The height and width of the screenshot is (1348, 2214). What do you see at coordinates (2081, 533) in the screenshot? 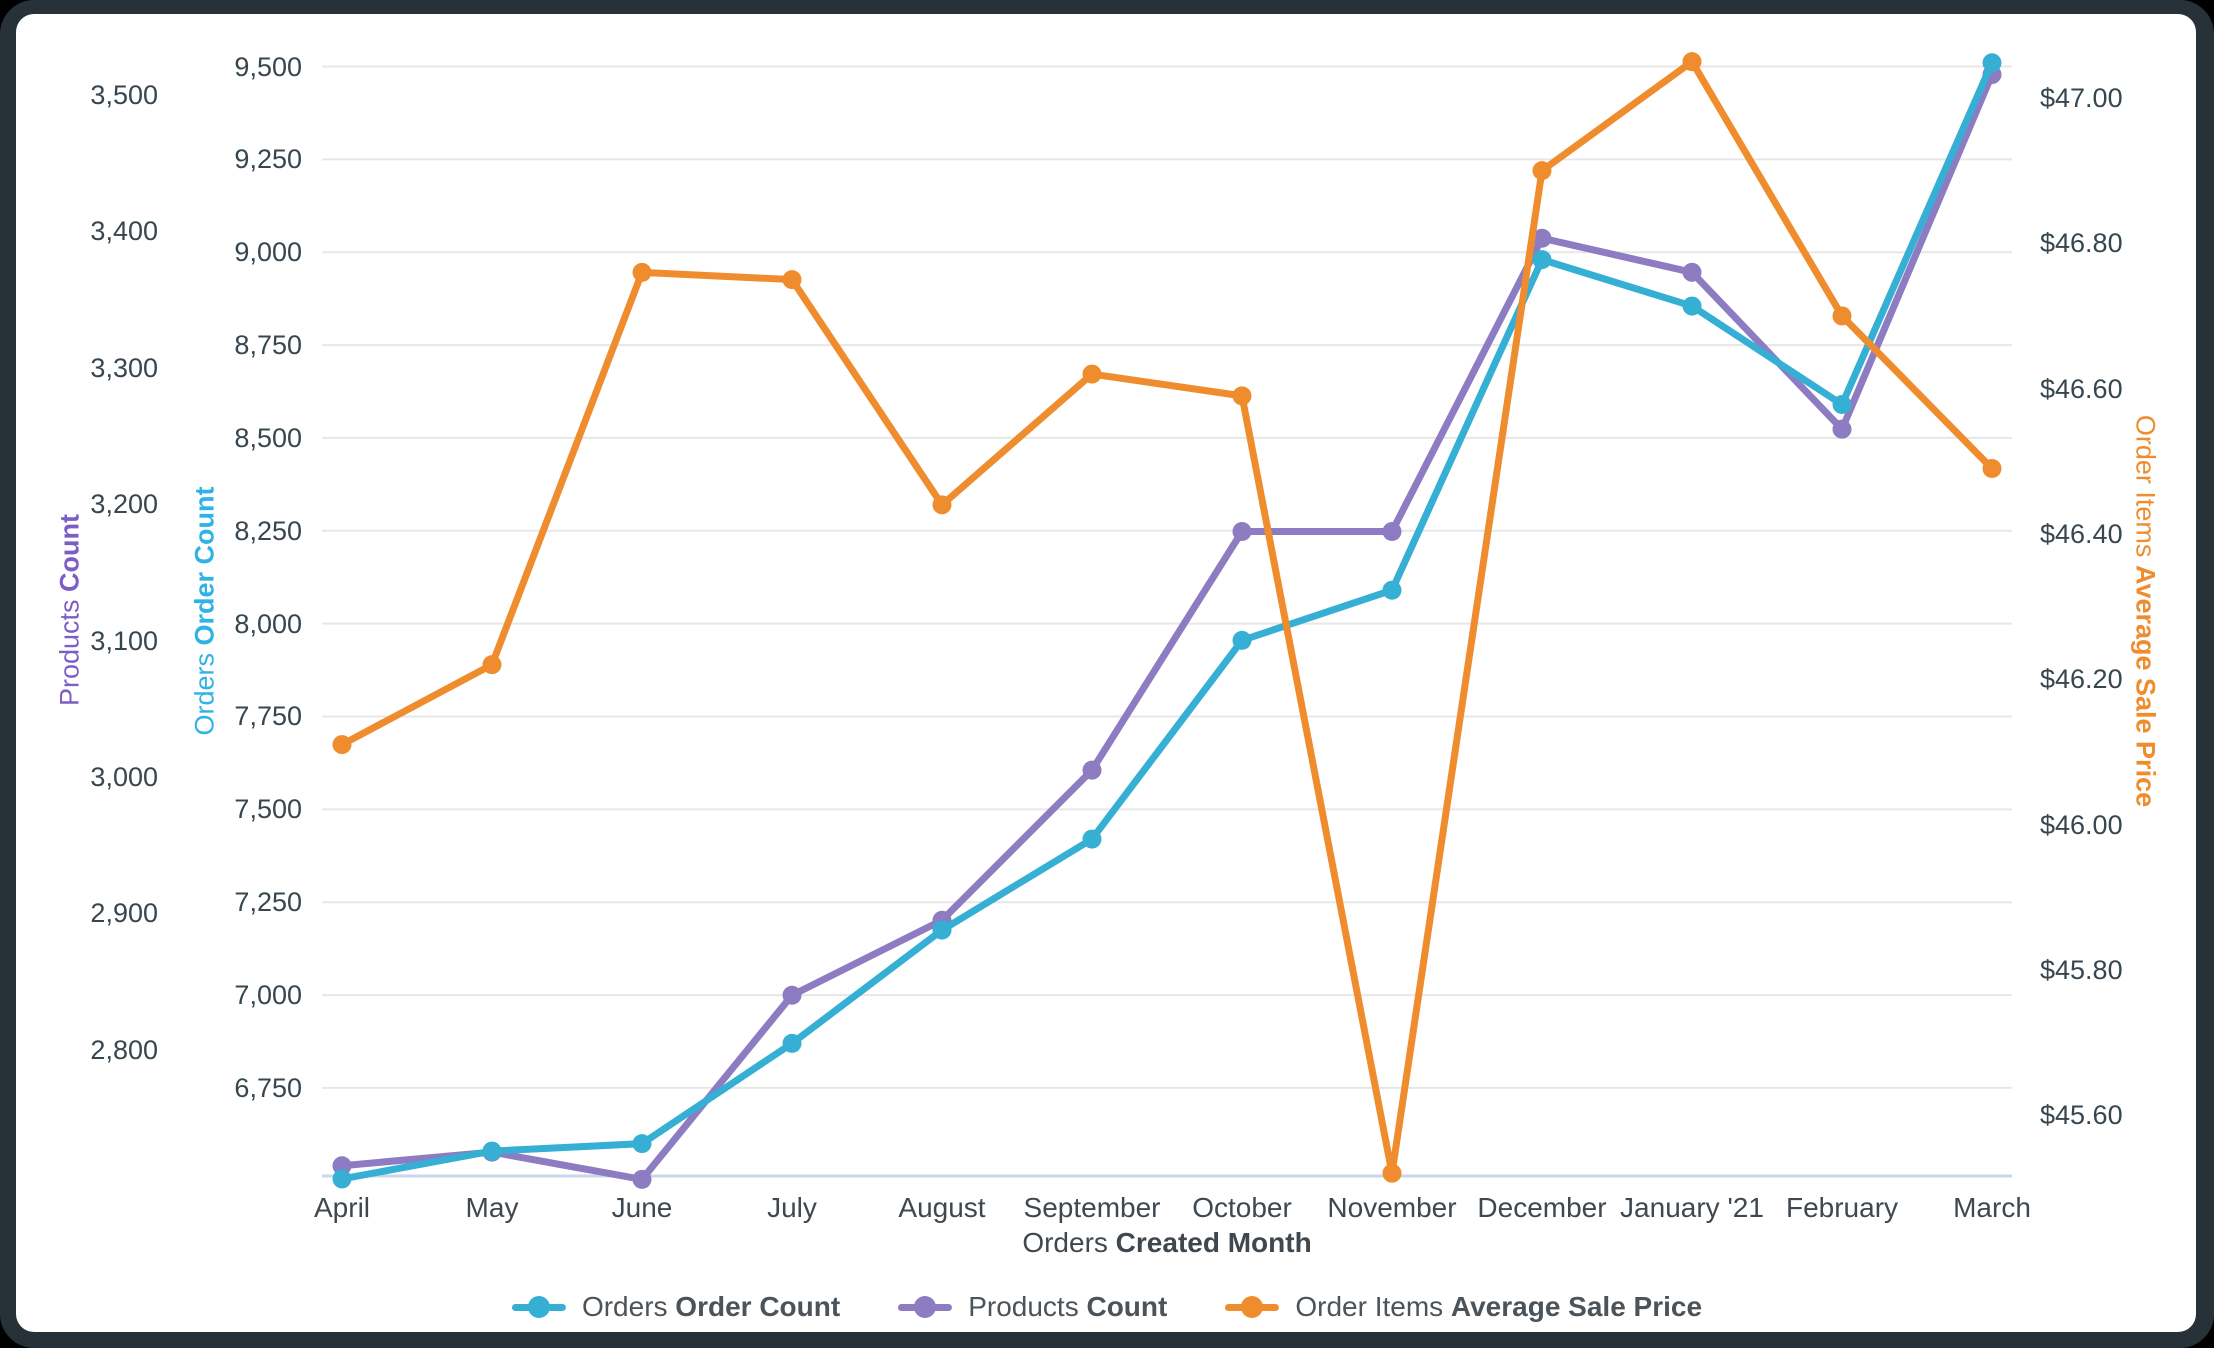
I see `y-tick-price: $46.40` at bounding box center [2081, 533].